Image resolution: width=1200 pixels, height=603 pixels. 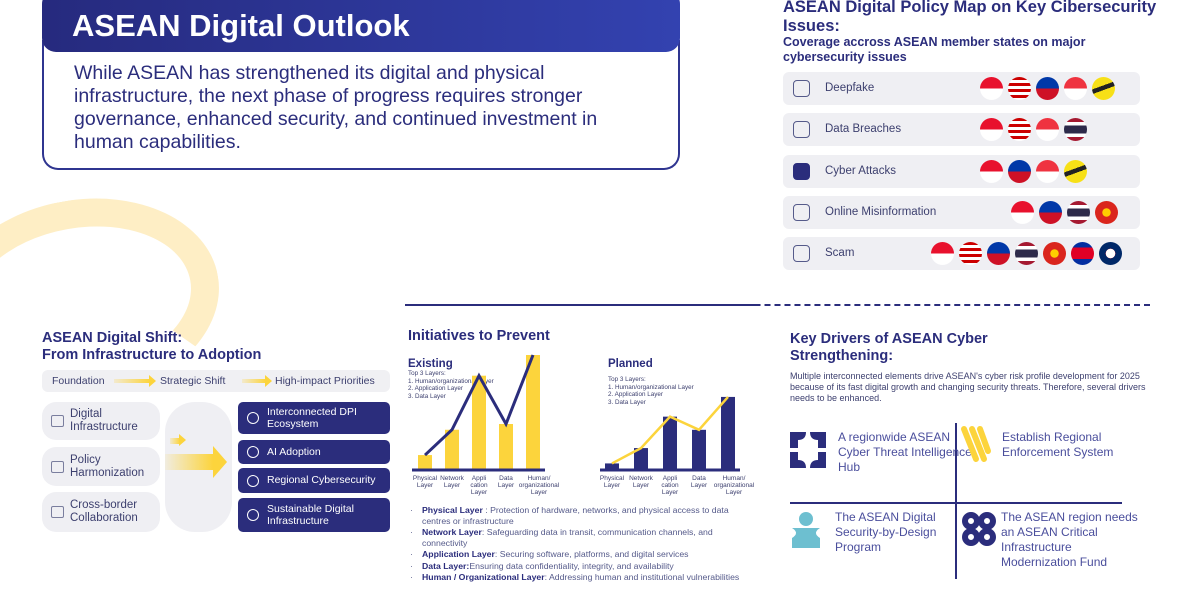 What do you see at coordinates (1047, 130) in the screenshot?
I see `flag-sg-icon` at bounding box center [1047, 130].